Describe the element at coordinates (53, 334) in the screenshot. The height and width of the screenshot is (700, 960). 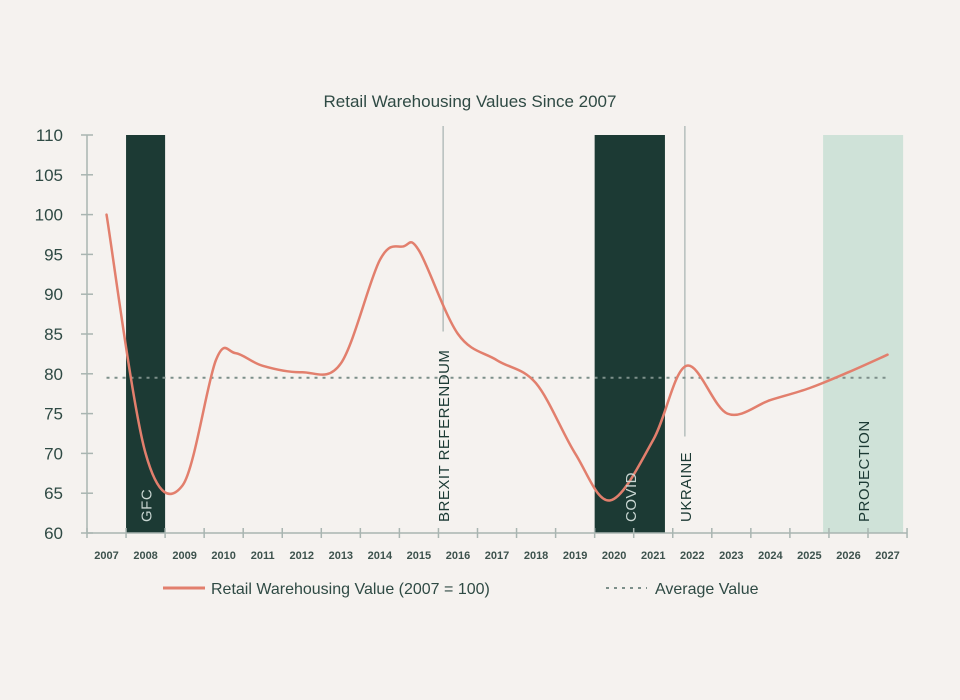
I see `y-tick-label: 85` at that location.